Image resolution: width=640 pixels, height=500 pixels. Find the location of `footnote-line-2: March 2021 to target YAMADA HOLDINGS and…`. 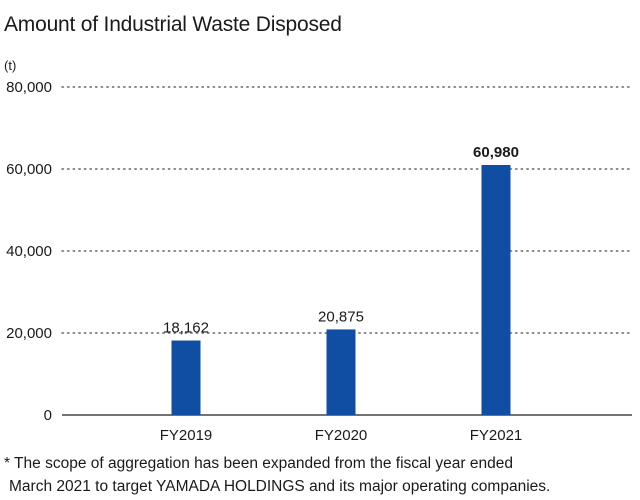

footnote-line-2: March 2021 to target YAMADA HOLDINGS and… is located at coordinates (280, 486).